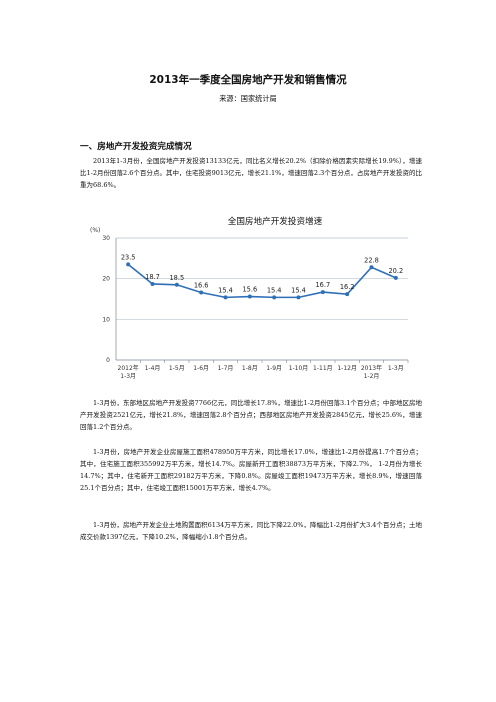 This screenshot has height=702, width=496. What do you see at coordinates (177, 368) in the screenshot?
I see `x-tick-label: 1-5月` at bounding box center [177, 368].